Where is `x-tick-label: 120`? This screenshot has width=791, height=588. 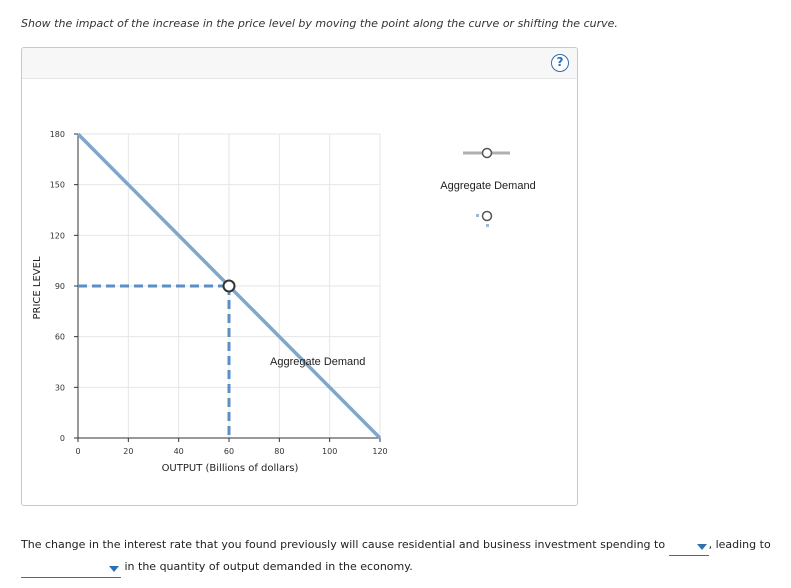 x-tick-label: 120 is located at coordinates (379, 451).